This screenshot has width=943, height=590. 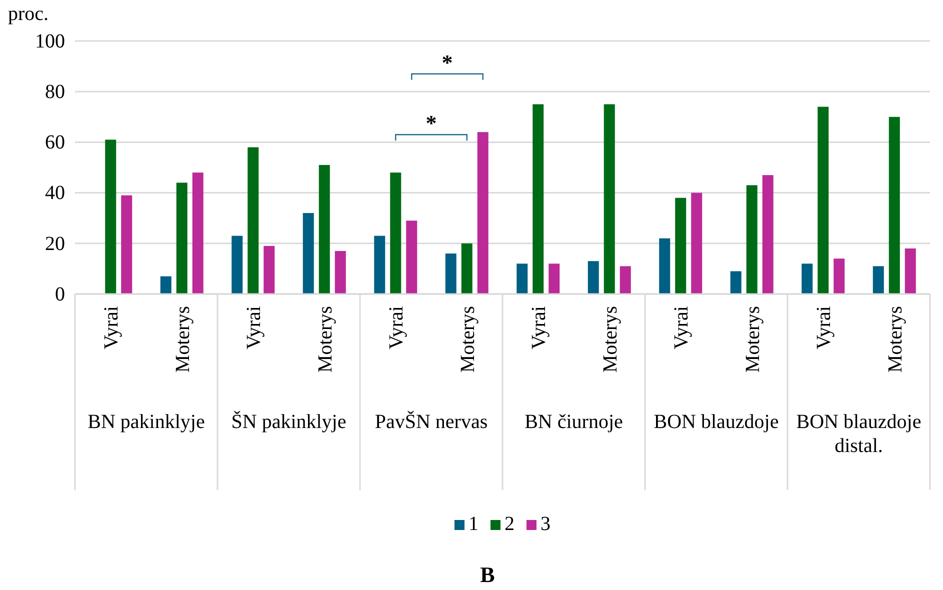 What do you see at coordinates (473, 524) in the screenshot?
I see `legend-label: 1` at bounding box center [473, 524].